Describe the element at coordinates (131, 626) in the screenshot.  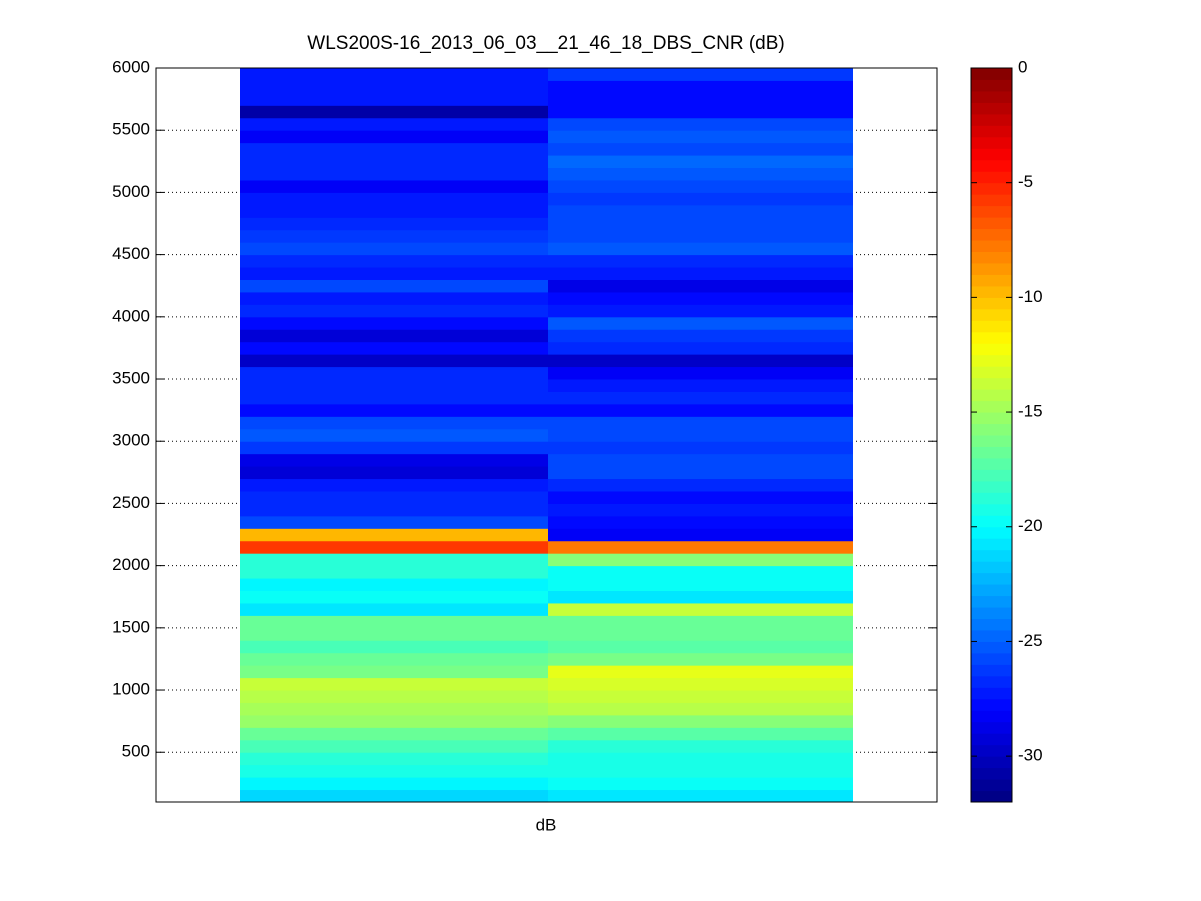
I see `y-tick-label: 1500` at that location.